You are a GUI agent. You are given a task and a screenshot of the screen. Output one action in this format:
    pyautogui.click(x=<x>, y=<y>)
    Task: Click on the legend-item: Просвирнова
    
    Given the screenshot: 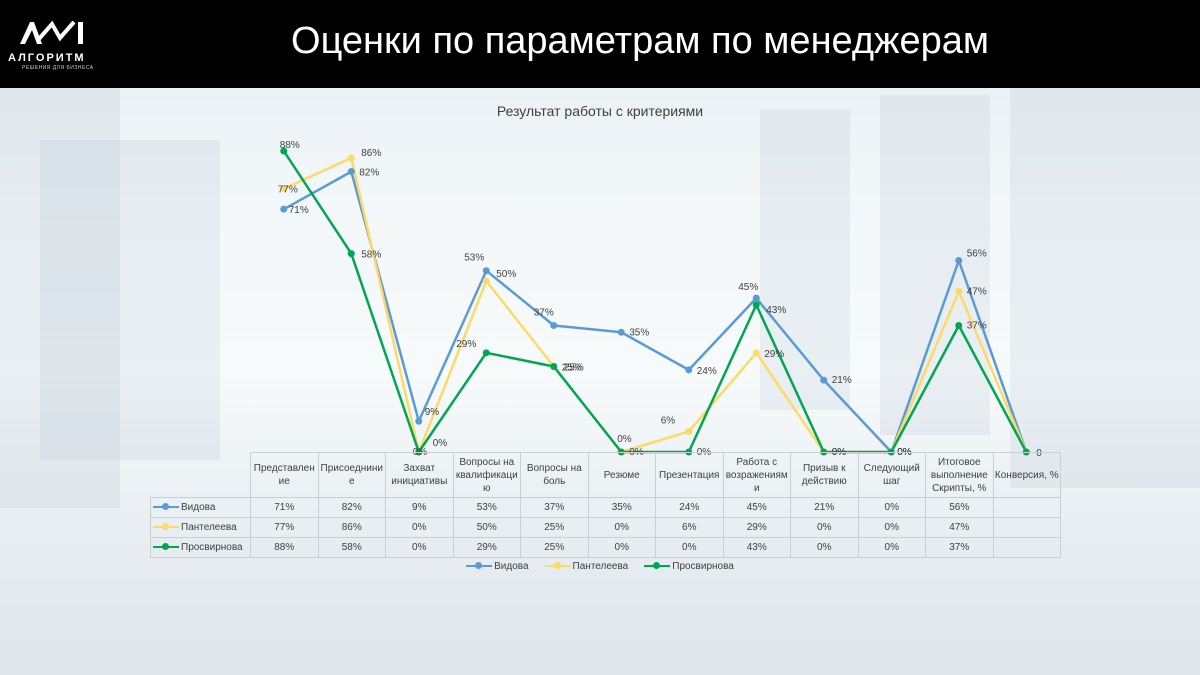 What is the action you would take?
    pyautogui.click(x=689, y=566)
    